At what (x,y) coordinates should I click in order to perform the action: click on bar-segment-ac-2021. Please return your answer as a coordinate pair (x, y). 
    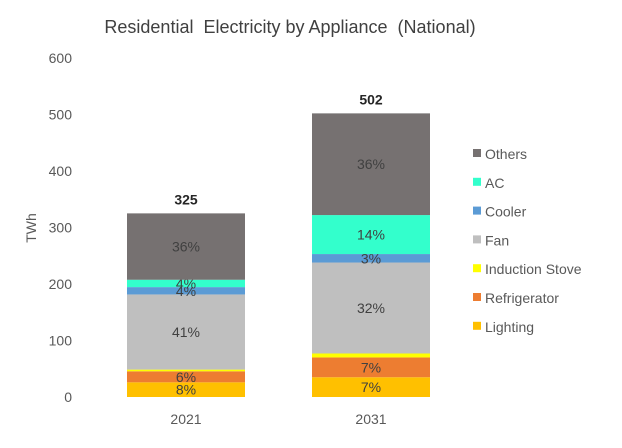
    Looking at the image, I should click on (186, 283).